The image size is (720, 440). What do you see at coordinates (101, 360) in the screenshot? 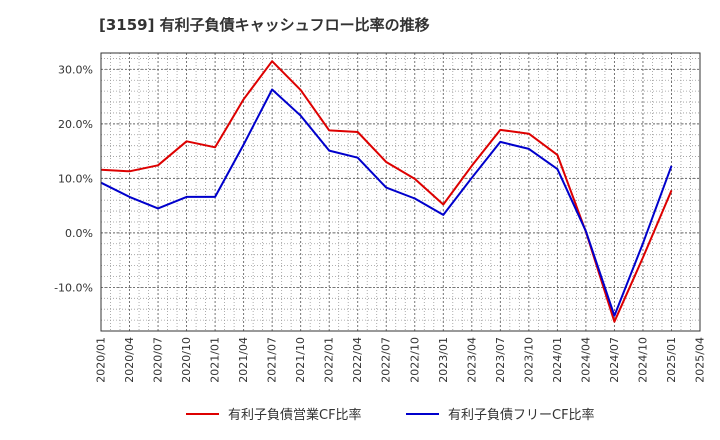
I see `x-tick-label: 2020/01` at bounding box center [101, 360].